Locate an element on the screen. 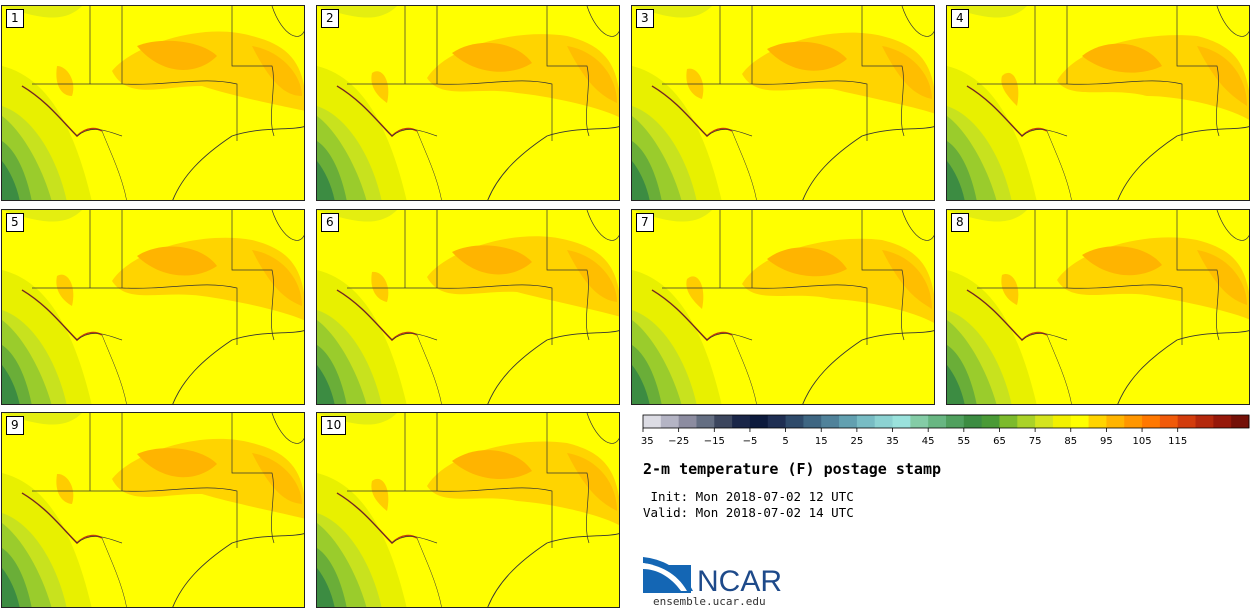 This screenshot has width=1260, height=610. site-url: ensemble.ucar.edu is located at coordinates (709, 601).